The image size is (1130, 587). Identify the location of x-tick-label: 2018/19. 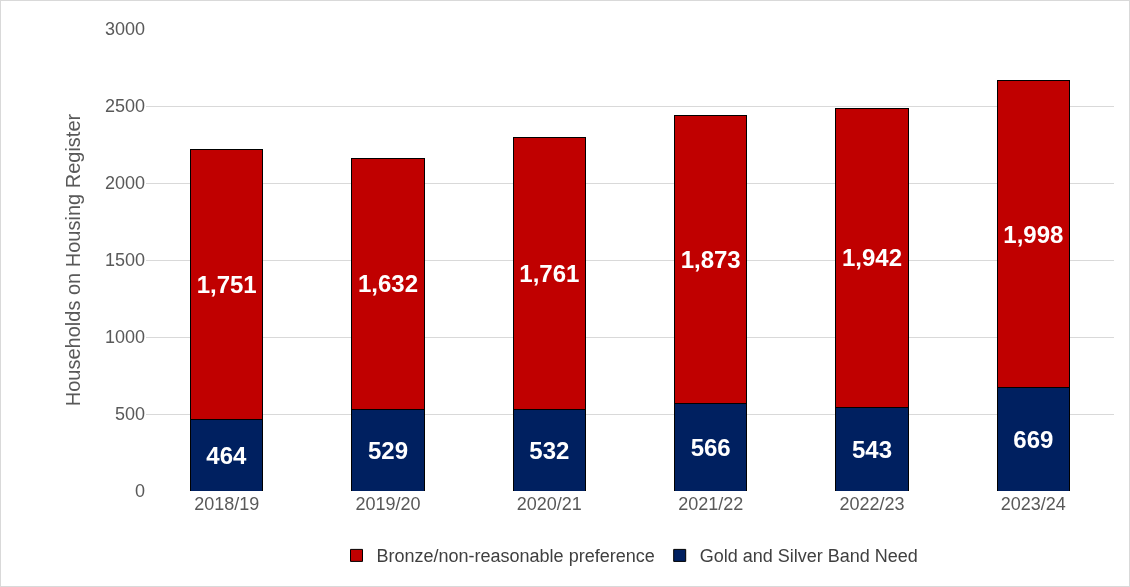
(227, 504).